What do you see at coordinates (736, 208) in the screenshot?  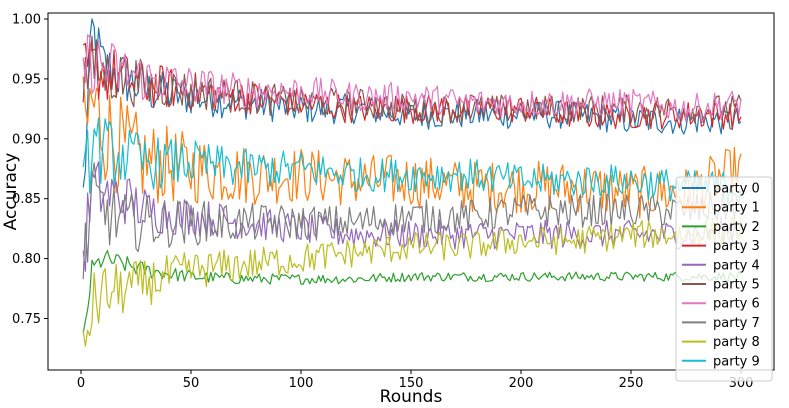 I see `legend-label: party 1` at bounding box center [736, 208].